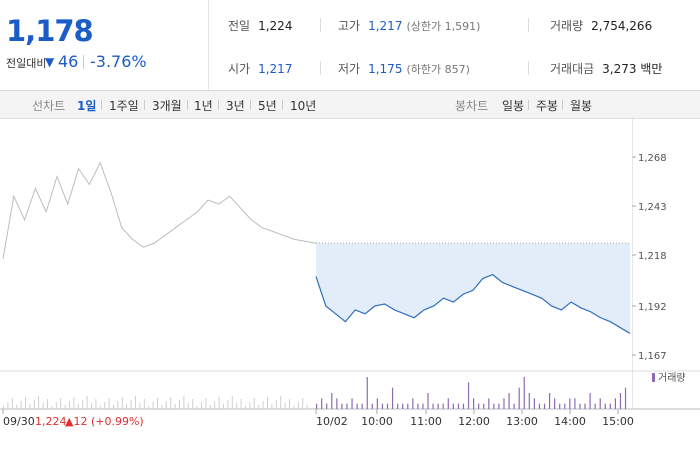  Describe the element at coordinates (159, 210) in the screenshot. I see `prev-day-line` at that location.